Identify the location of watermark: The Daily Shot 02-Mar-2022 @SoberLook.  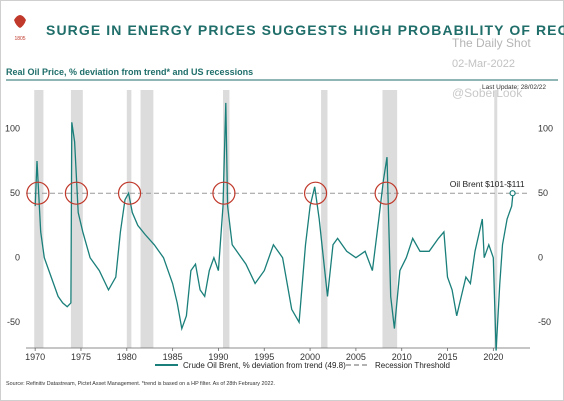
(491, 68).